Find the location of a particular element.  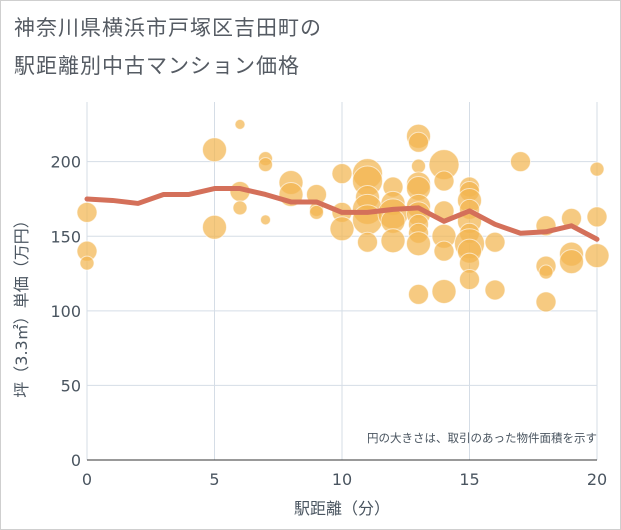

x-tick-label: 20 is located at coordinates (597, 479).